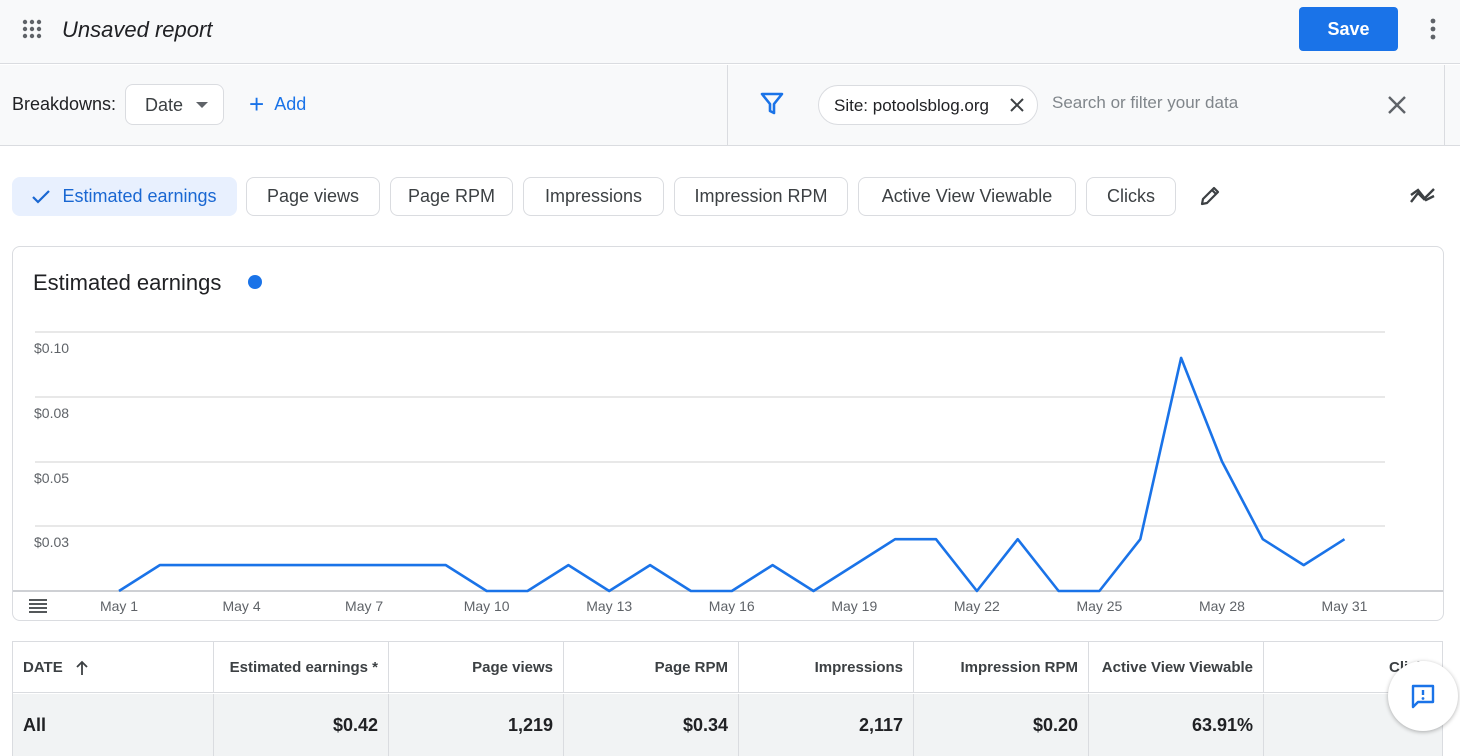  Describe the element at coordinates (364, 606) in the screenshot. I see `x-tick-label: May 7` at that location.